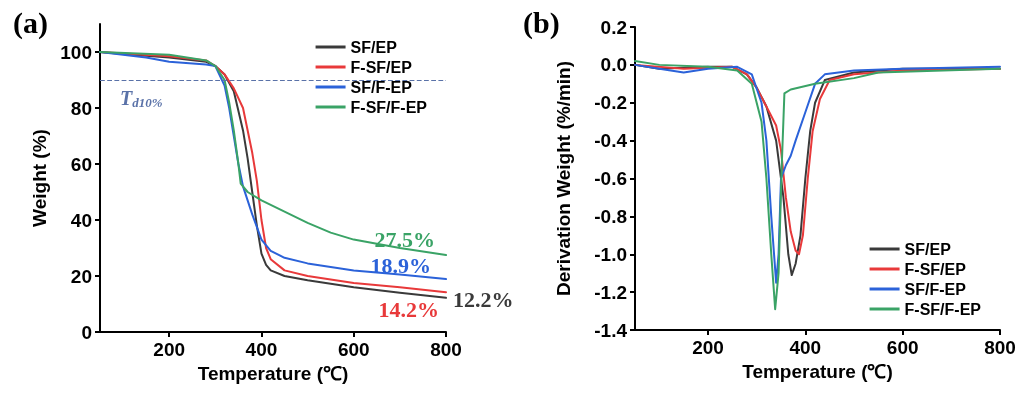 The width and height of the screenshot is (1036, 401). What do you see at coordinates (81, 276) in the screenshot?
I see `y-tick-label: 20` at bounding box center [81, 276].